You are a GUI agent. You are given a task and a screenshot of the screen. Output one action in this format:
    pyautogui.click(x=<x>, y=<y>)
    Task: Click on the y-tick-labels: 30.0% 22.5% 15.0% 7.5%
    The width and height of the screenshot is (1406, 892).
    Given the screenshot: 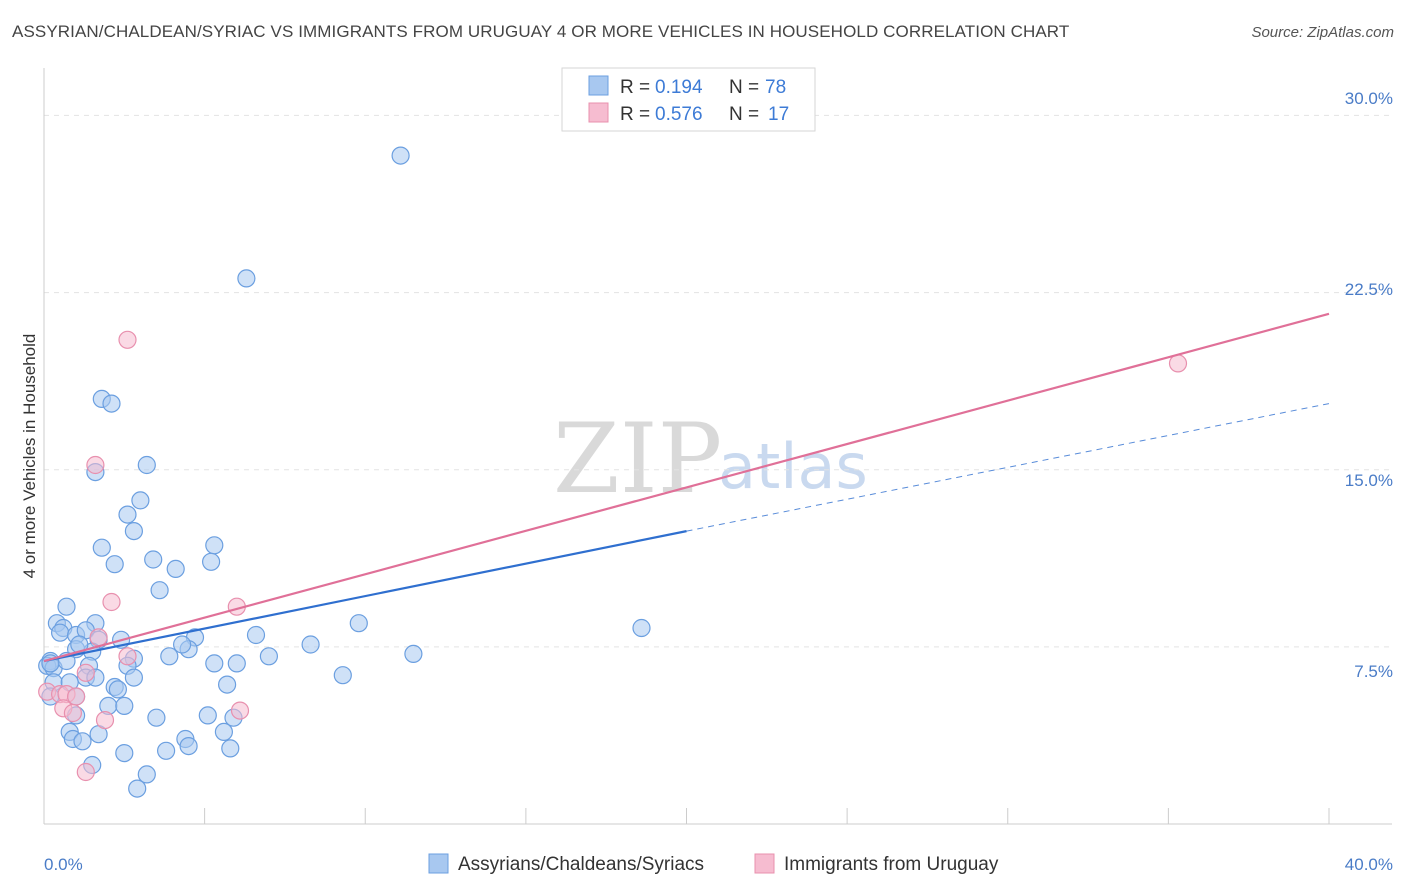 What is the action you would take?
    pyautogui.click(x=1369, y=385)
    